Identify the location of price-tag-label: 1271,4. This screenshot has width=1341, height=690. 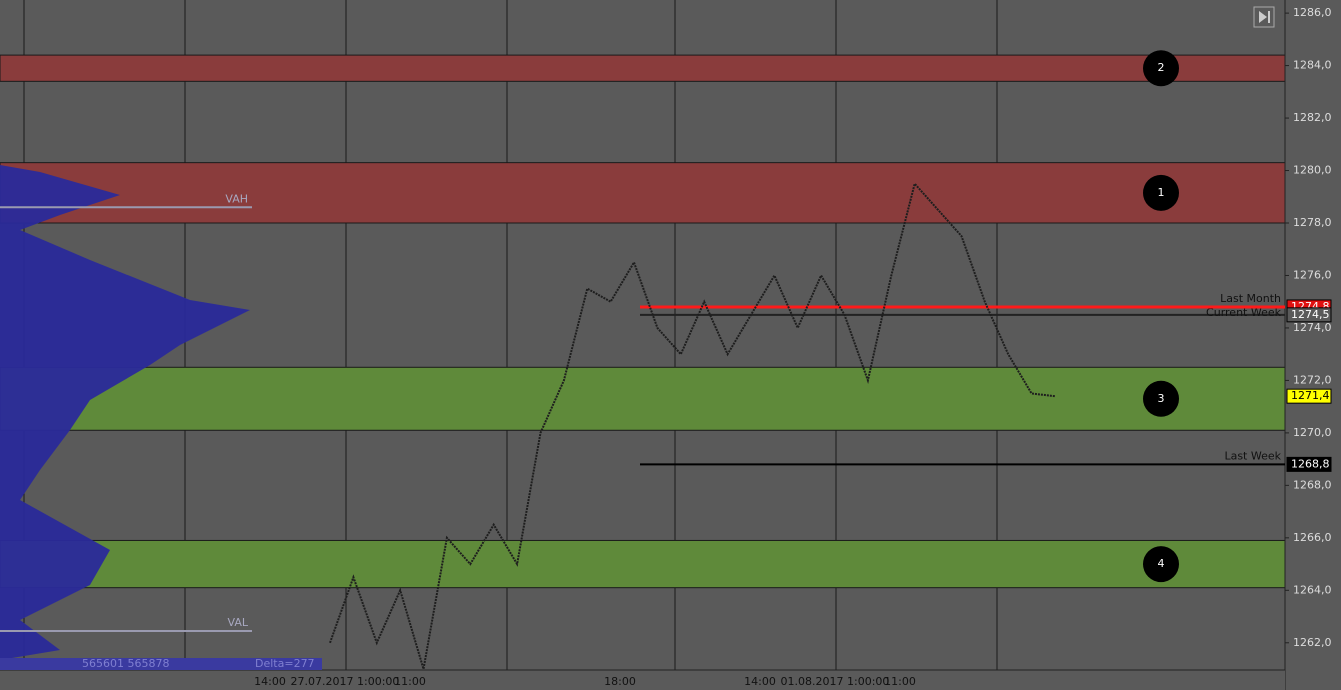
(1310, 395).